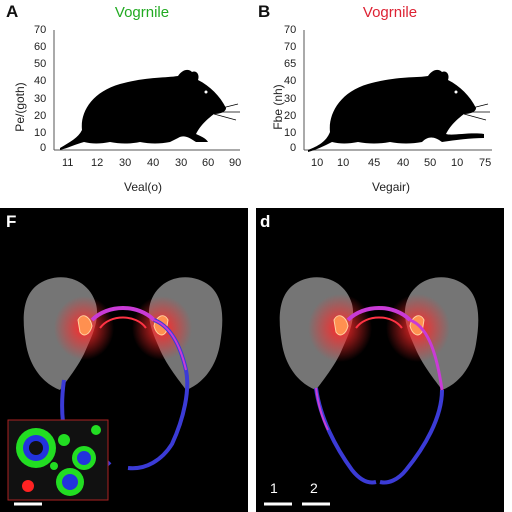  I want to click on panel-b-xtick: 50, so click(430, 163).